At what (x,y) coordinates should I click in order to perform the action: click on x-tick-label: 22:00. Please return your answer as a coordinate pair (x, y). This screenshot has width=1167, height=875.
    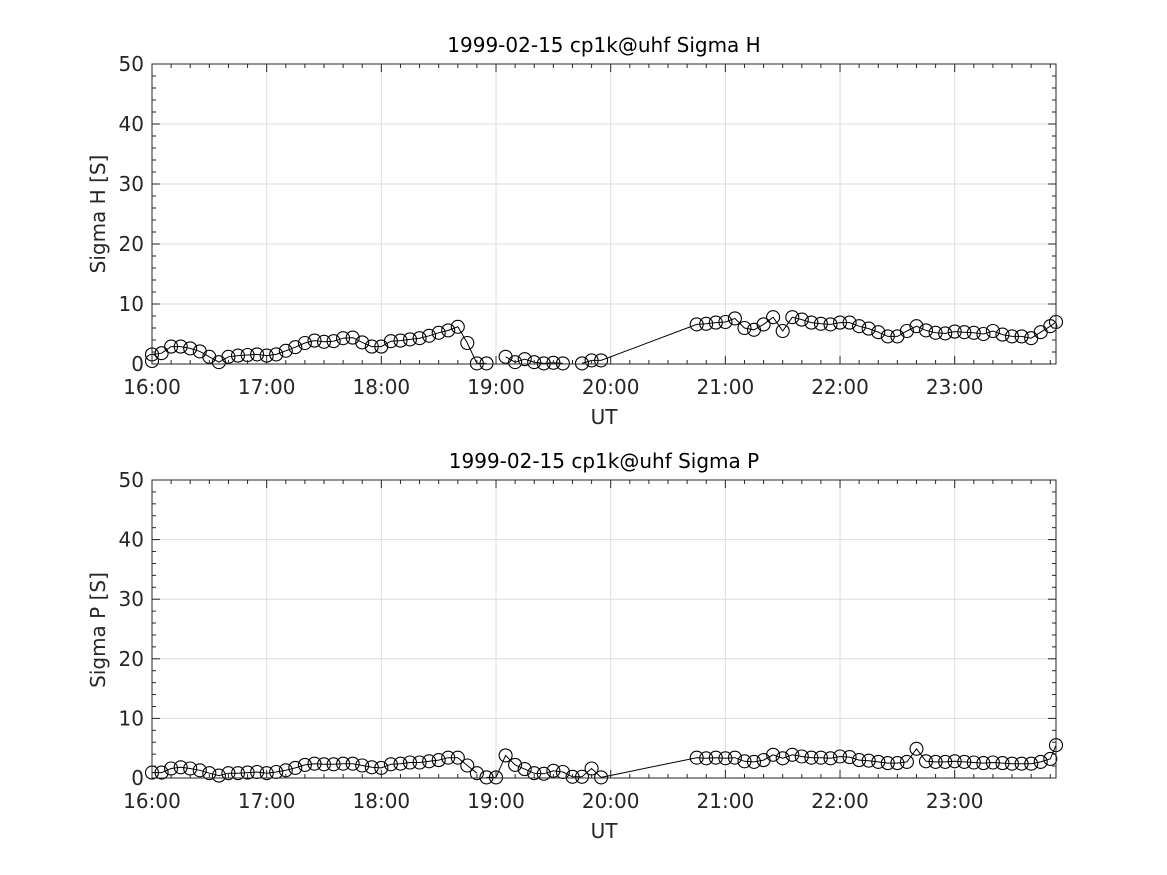
    Looking at the image, I should click on (840, 801).